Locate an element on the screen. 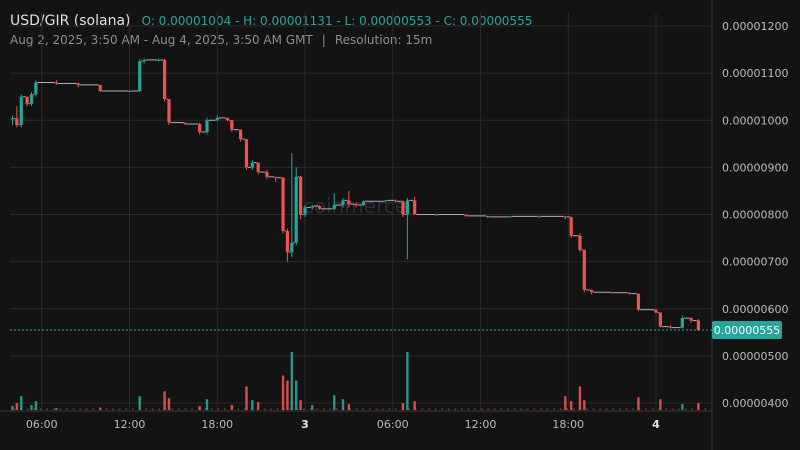 The image size is (800, 450). volume-bars is located at coordinates (359, 381).